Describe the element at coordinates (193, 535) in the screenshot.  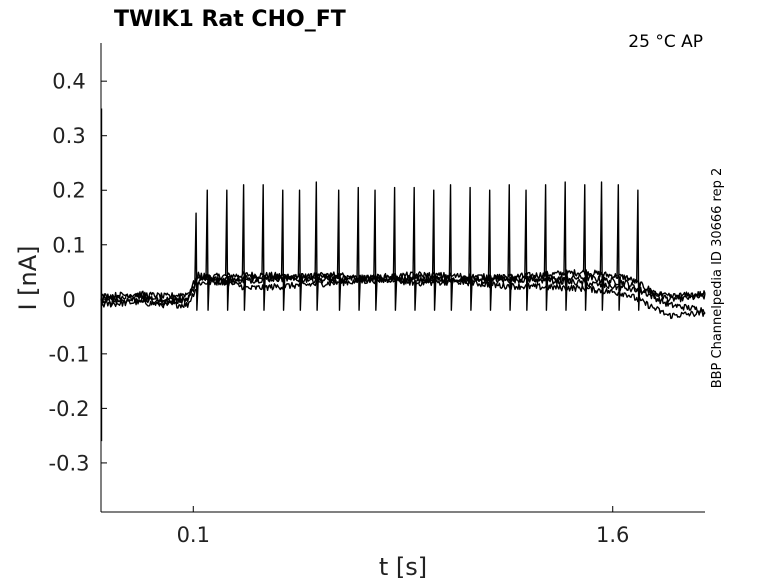
I see `x-tick-label: 0.1` at that location.